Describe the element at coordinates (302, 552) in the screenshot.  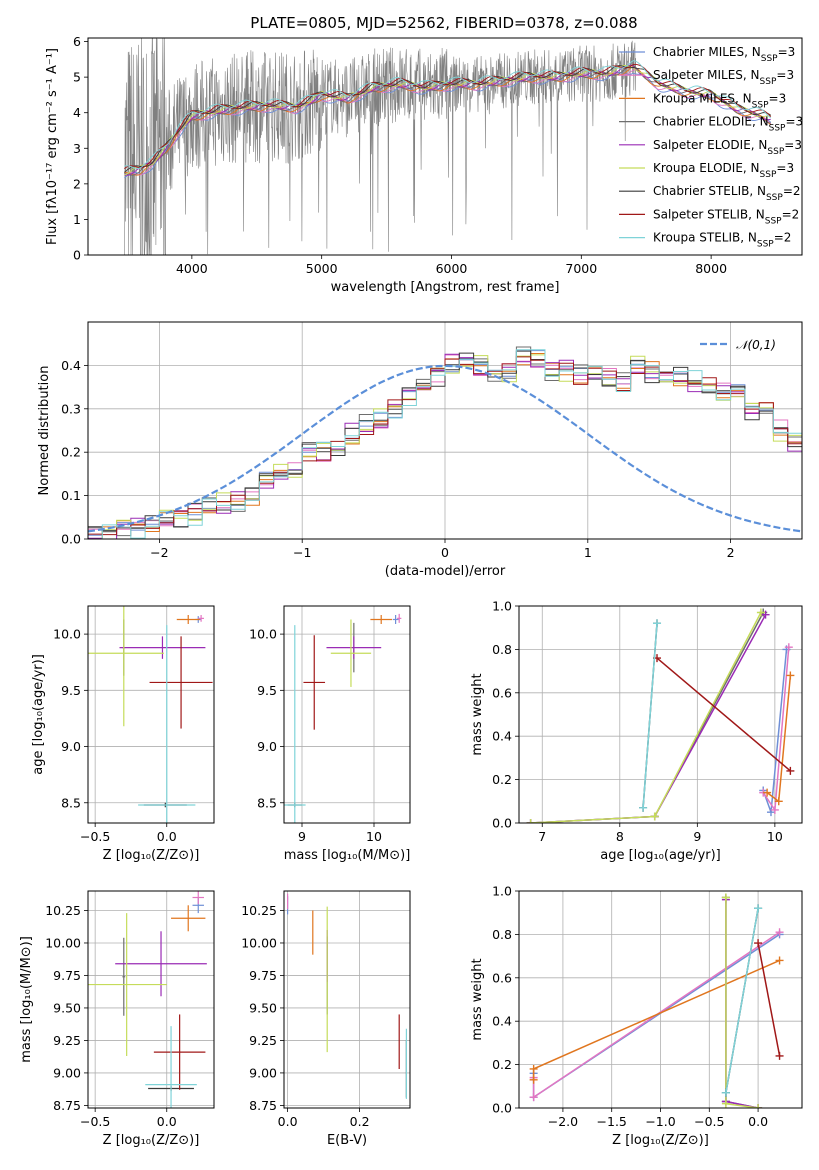
I see `tick-label-x: −1` at that location.